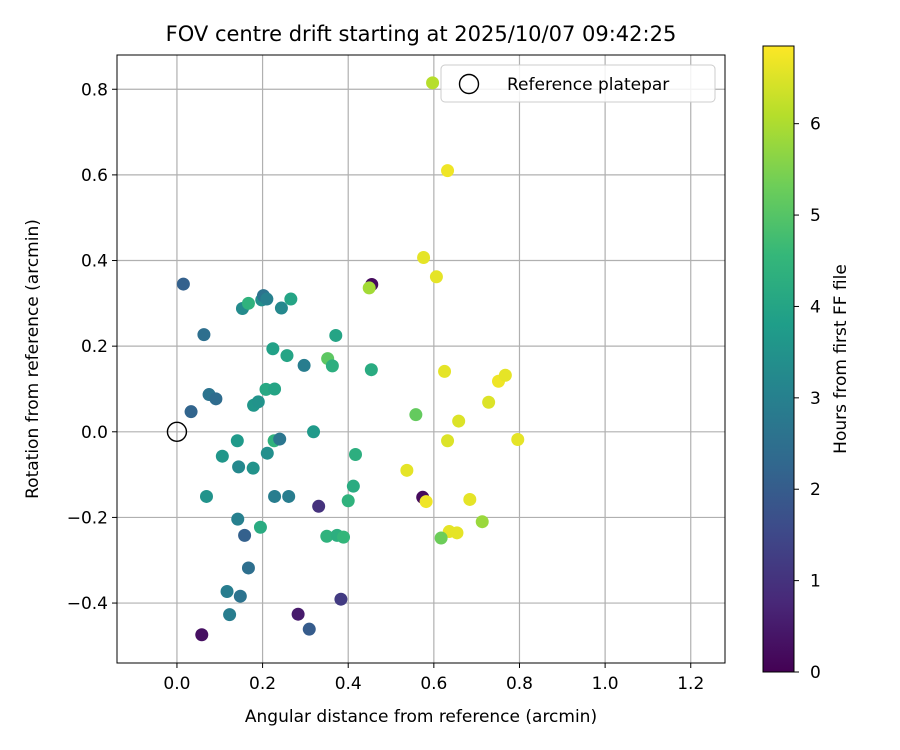  What do you see at coordinates (94, 433) in the screenshot?
I see `y-tick-label: 0.0` at bounding box center [94, 433].